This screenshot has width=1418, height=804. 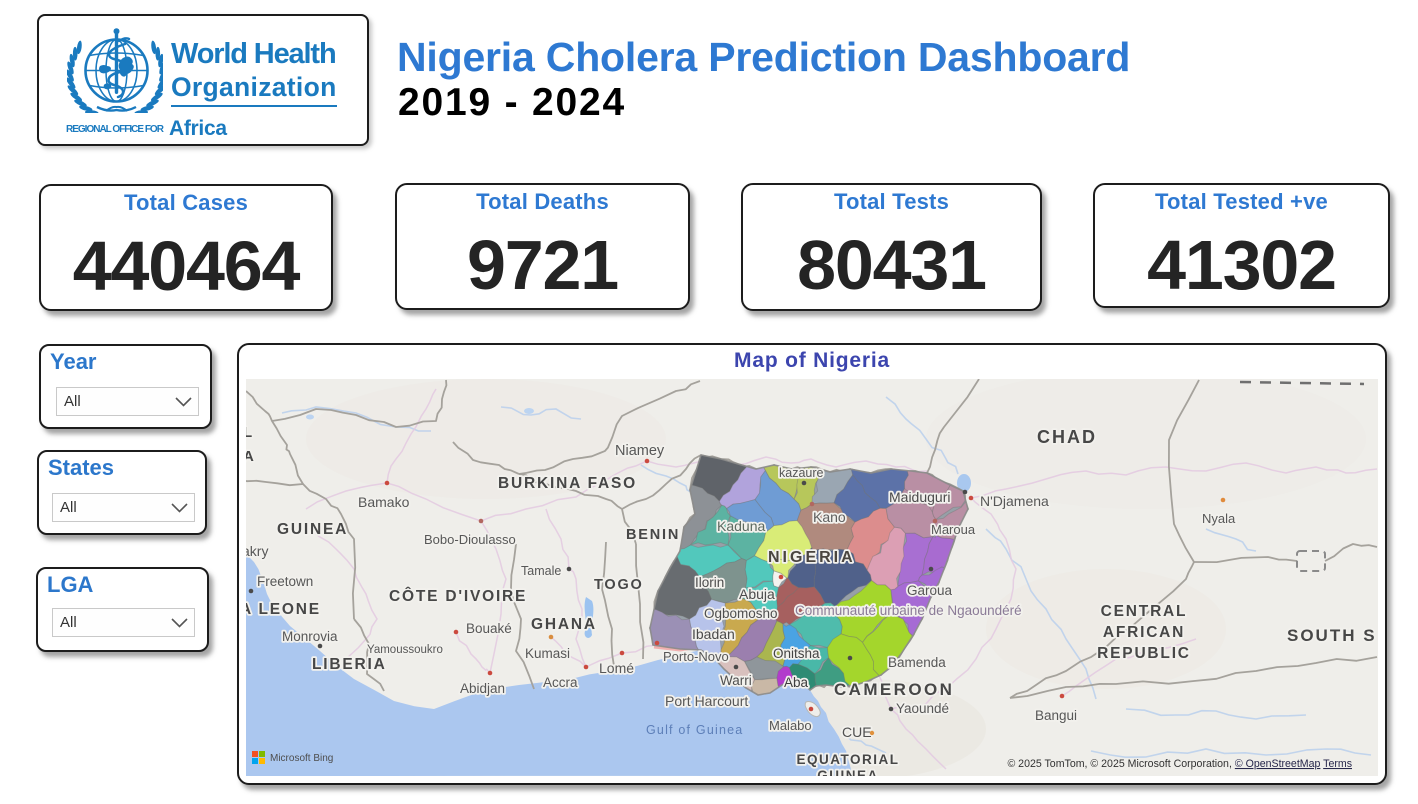 What do you see at coordinates (619, 585) in the screenshot?
I see `svg-text: TOGO` at bounding box center [619, 585].